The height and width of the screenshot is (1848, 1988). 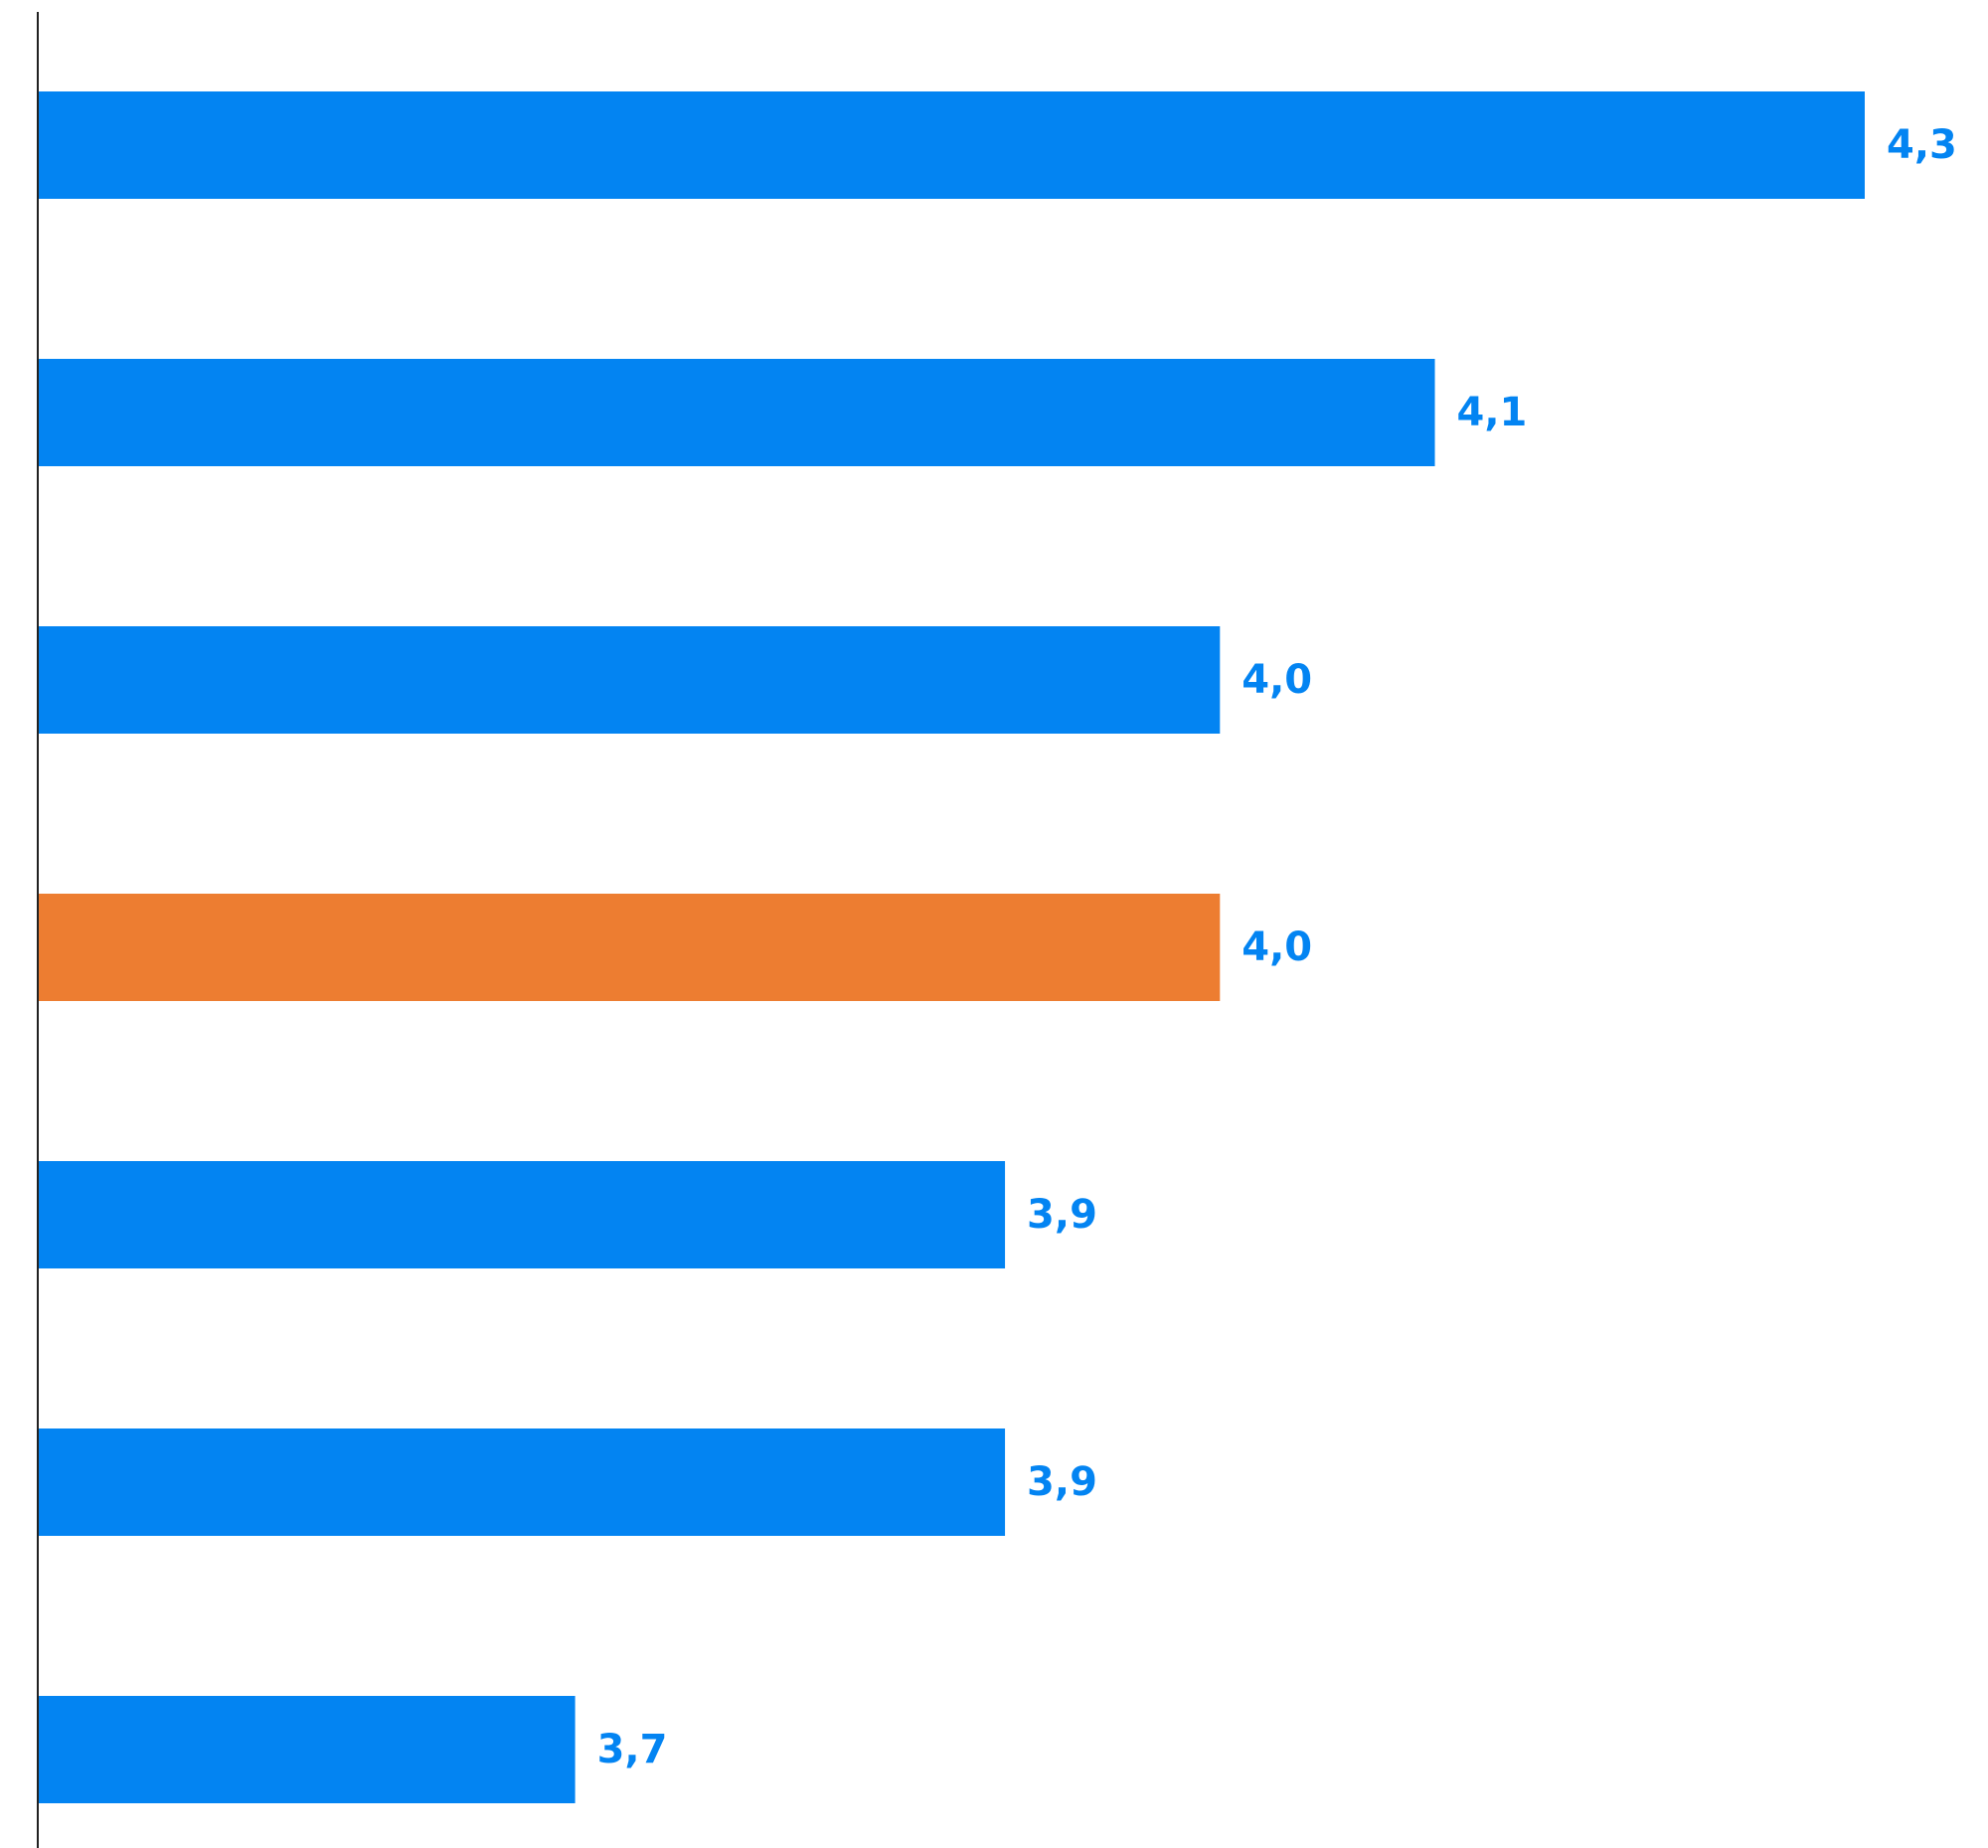 What do you see at coordinates (629, 947) in the screenshot?
I see `bar-highlighted` at bounding box center [629, 947].